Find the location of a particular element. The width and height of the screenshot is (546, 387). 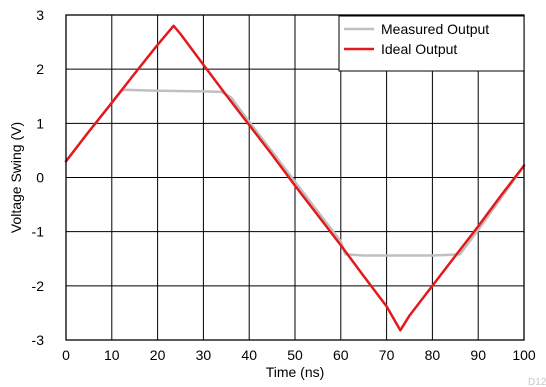

legend-label-measured-output: Measured Output is located at coordinates (435, 29).